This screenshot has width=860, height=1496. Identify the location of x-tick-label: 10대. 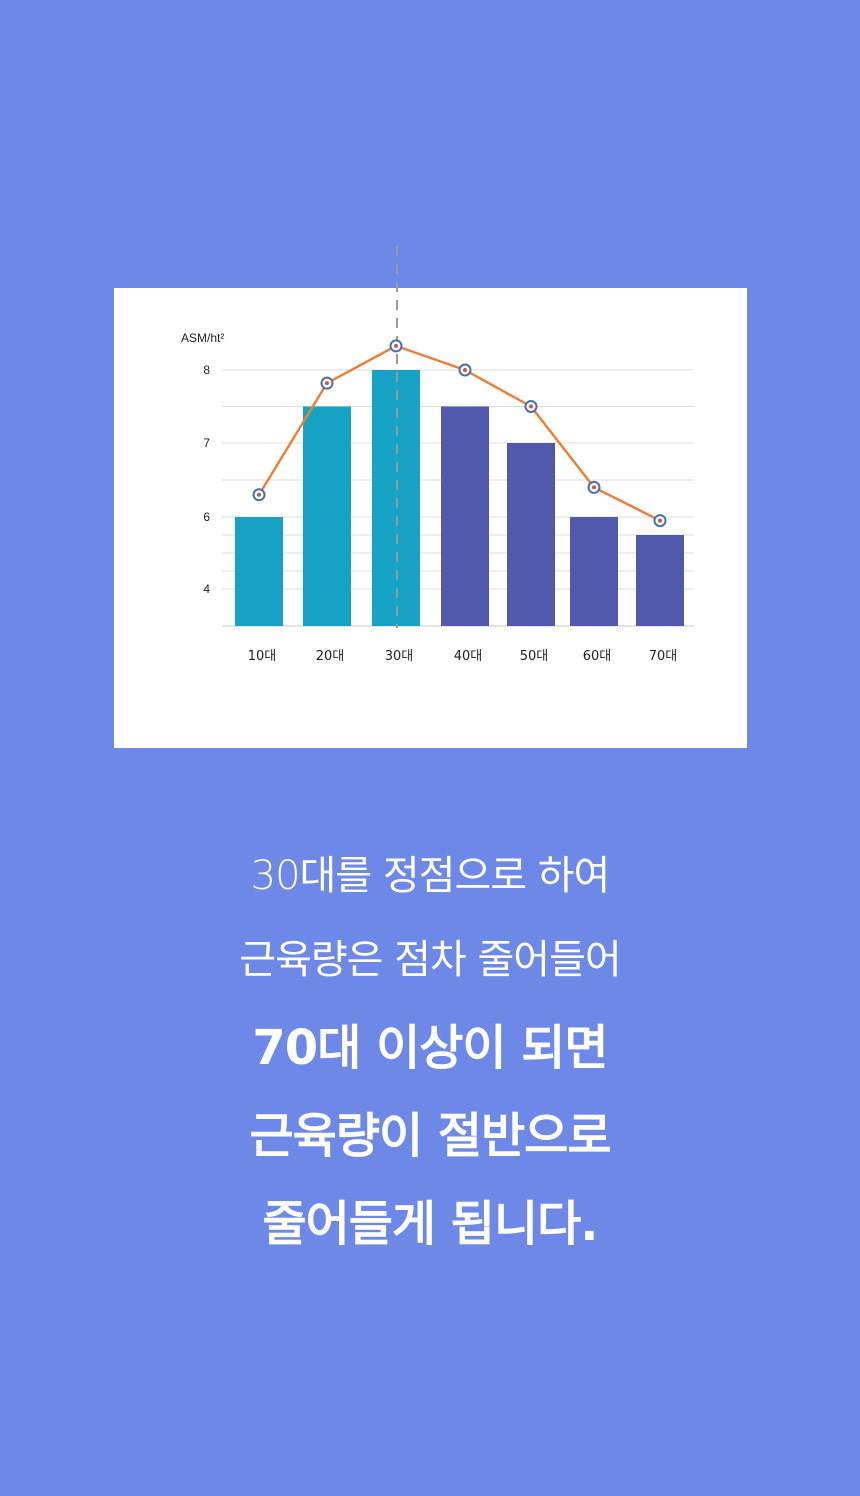
(262, 656).